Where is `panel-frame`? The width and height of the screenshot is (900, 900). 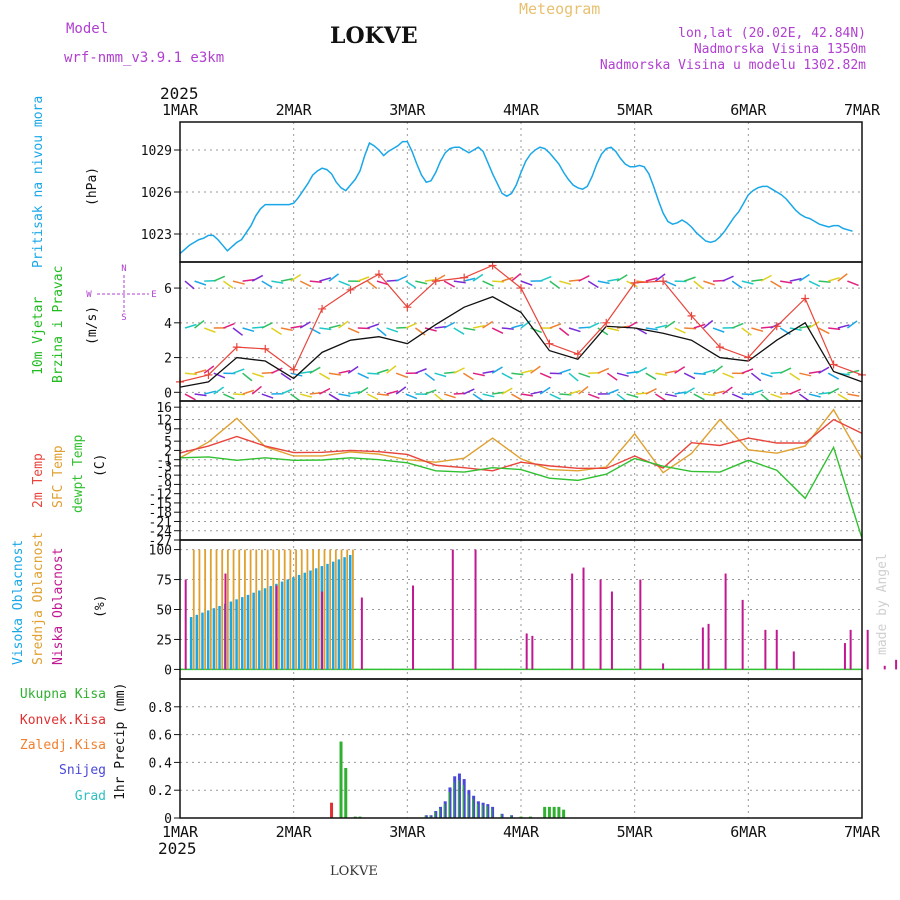
panel-frame is located at coordinates (521, 748).